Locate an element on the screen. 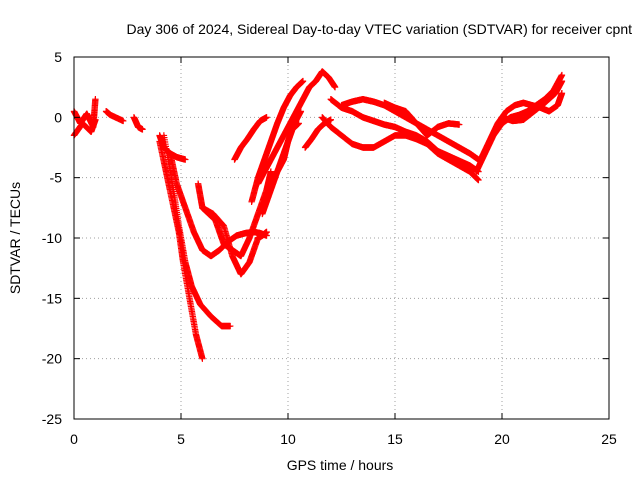  x-tick-labels: 0 5 10 15 20 25 is located at coordinates (343, 439).